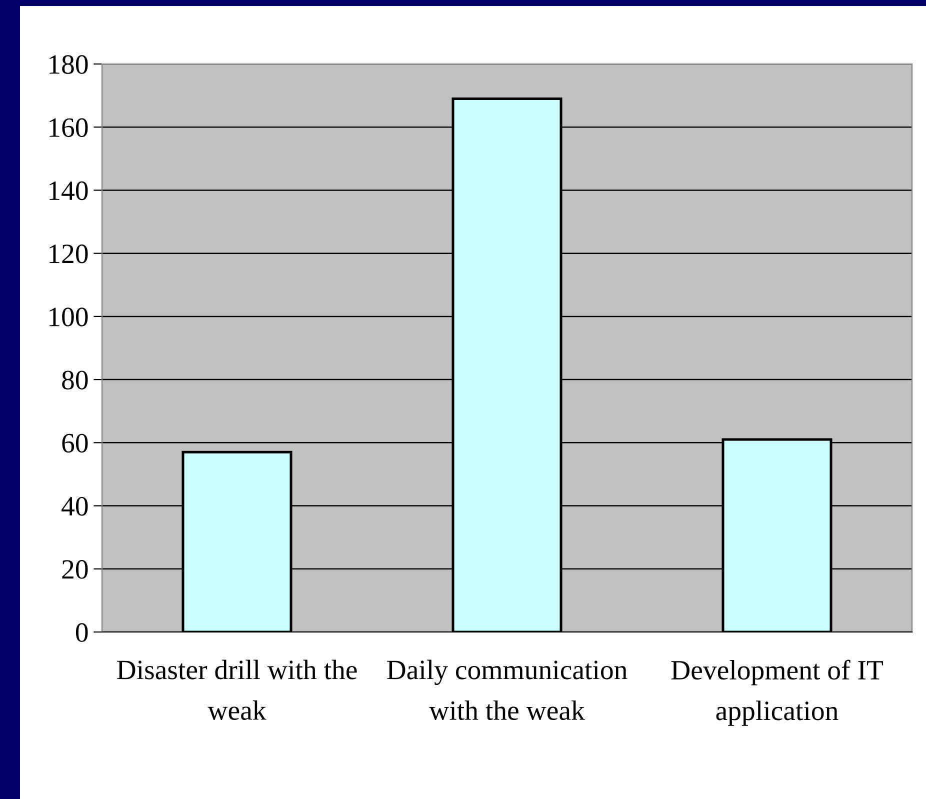 The image size is (926, 799). I want to click on y-tick-label: 180, so click(69, 64).